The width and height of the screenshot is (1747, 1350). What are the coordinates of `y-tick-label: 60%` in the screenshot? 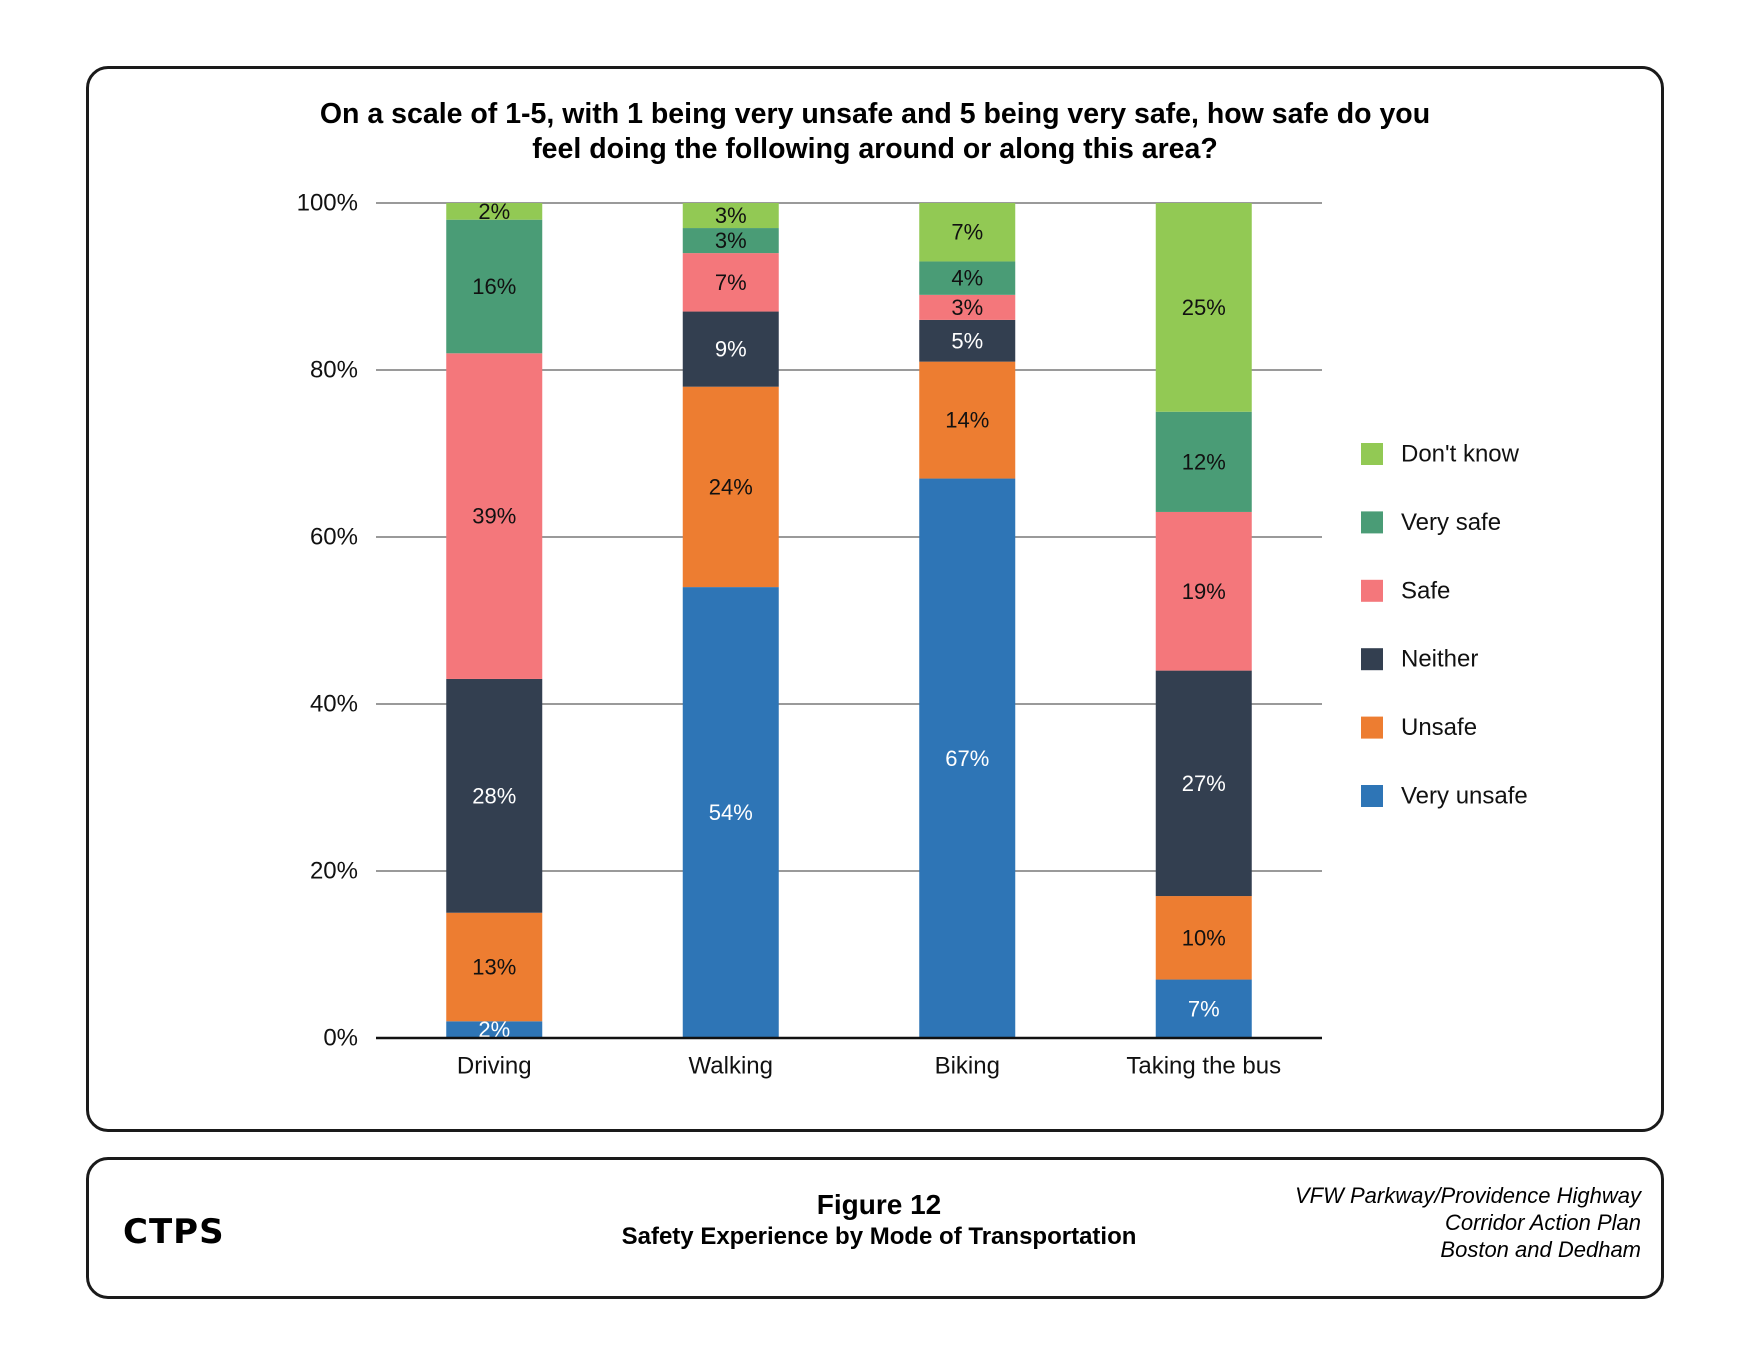 It's located at (334, 537).